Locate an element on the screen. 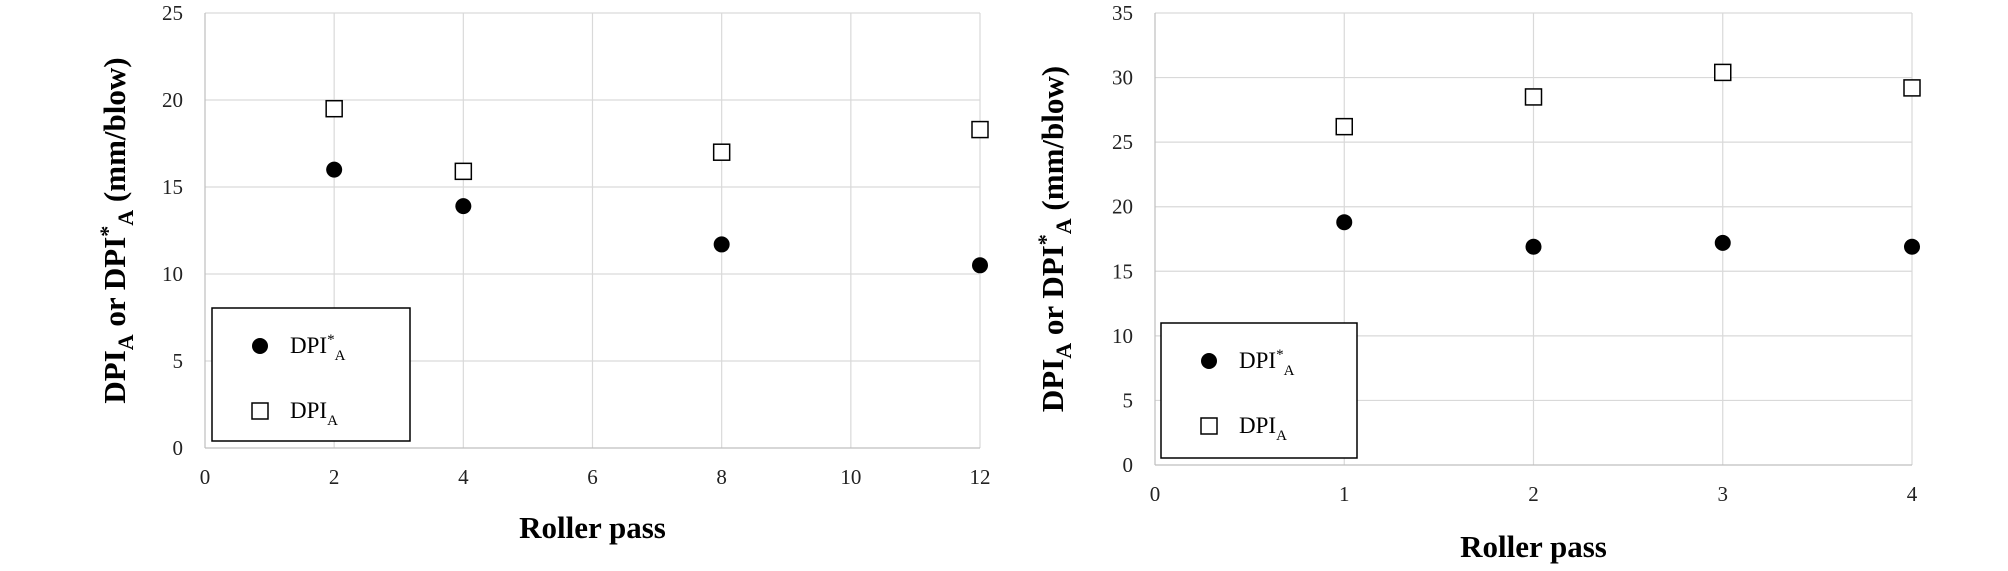  y-tick-label: 35 is located at coordinates (1122, 13).